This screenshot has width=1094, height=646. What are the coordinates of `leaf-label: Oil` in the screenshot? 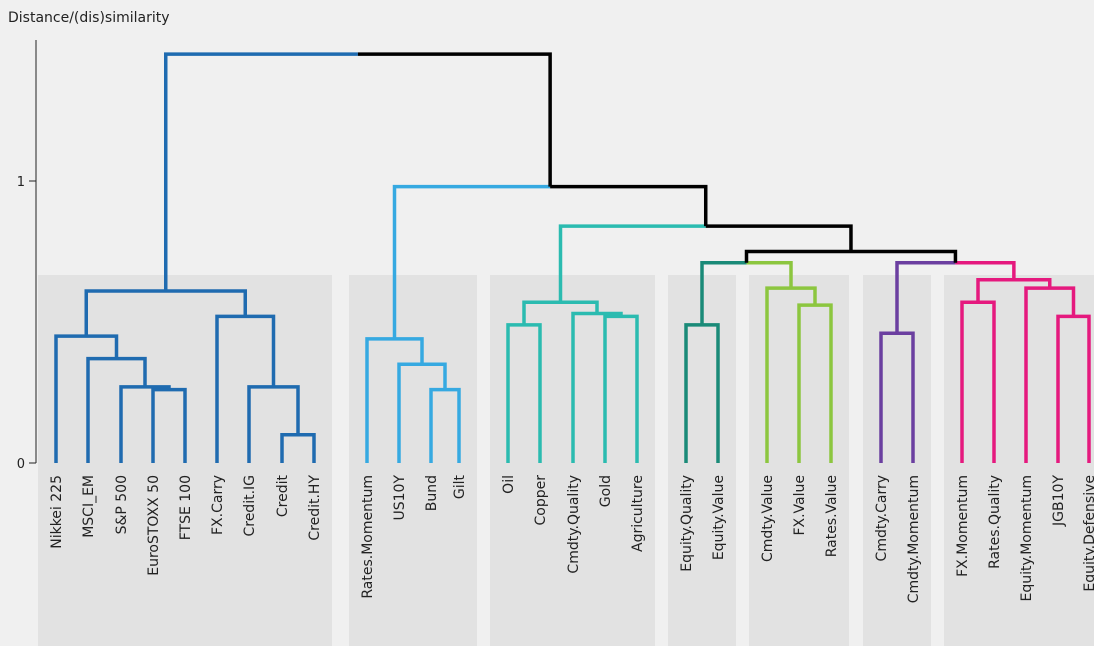 It's located at (509, 484).